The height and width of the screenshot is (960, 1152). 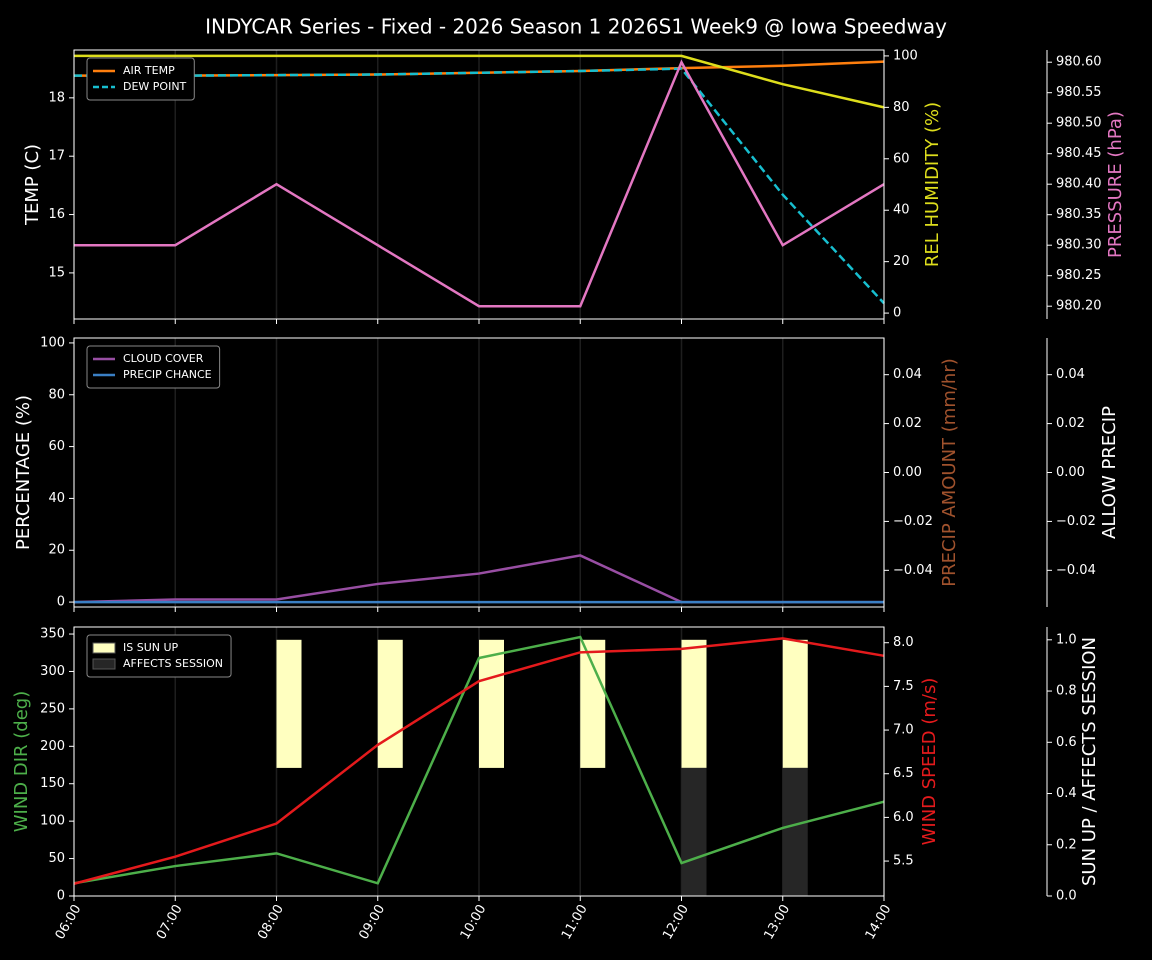 I want to click on y-tick-label: 980.25, so click(x=1079, y=275).